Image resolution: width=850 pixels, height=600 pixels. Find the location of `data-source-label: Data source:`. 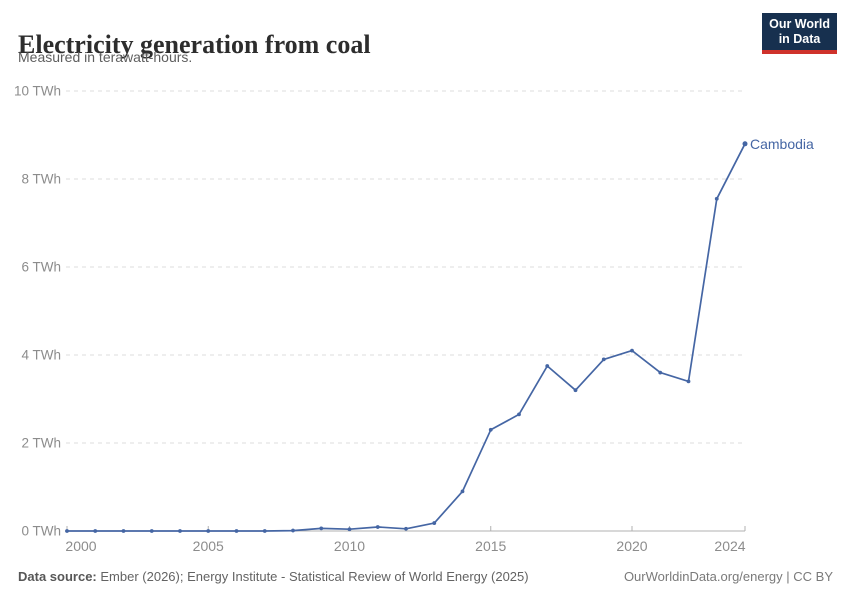

data-source-label: Data source: is located at coordinates (57, 576).